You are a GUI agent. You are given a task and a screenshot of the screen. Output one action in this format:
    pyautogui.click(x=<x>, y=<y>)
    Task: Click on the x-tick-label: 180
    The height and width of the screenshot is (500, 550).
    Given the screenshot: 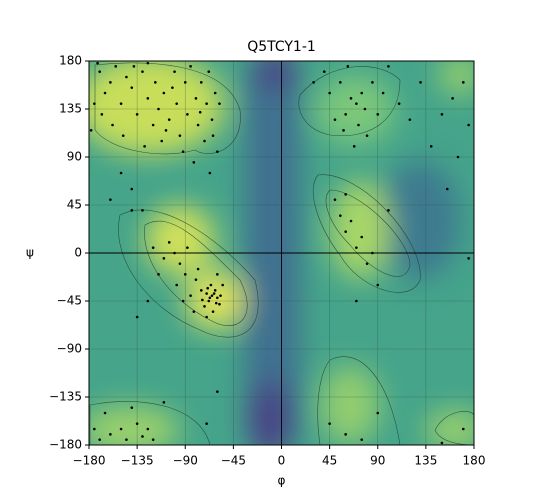 What is the action you would take?
    pyautogui.click(x=474, y=461)
    